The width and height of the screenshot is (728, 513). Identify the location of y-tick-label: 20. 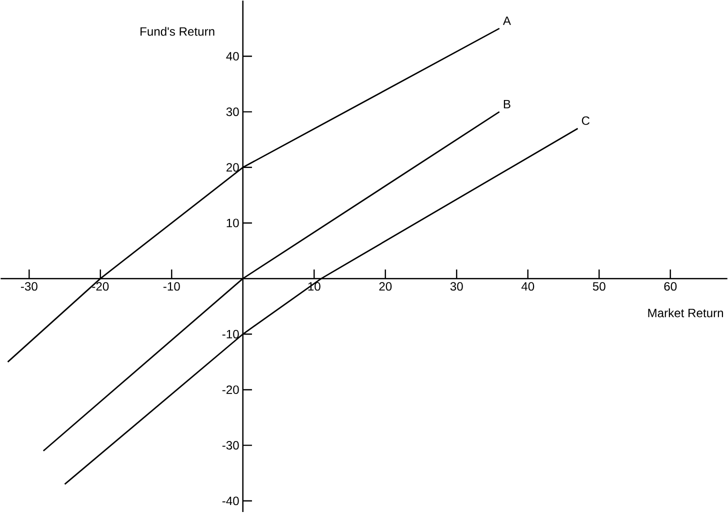
(232, 167).